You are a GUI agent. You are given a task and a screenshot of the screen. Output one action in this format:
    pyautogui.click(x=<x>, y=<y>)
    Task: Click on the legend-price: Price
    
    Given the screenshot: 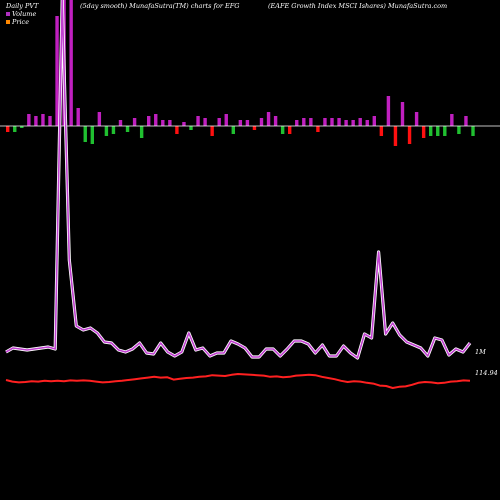 What is the action you would take?
    pyautogui.click(x=17, y=22)
    